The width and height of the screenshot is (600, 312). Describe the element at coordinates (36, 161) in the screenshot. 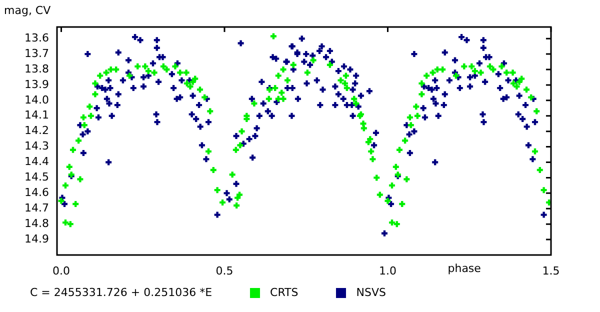

I see `y-tick-label: 14.4` at that location.